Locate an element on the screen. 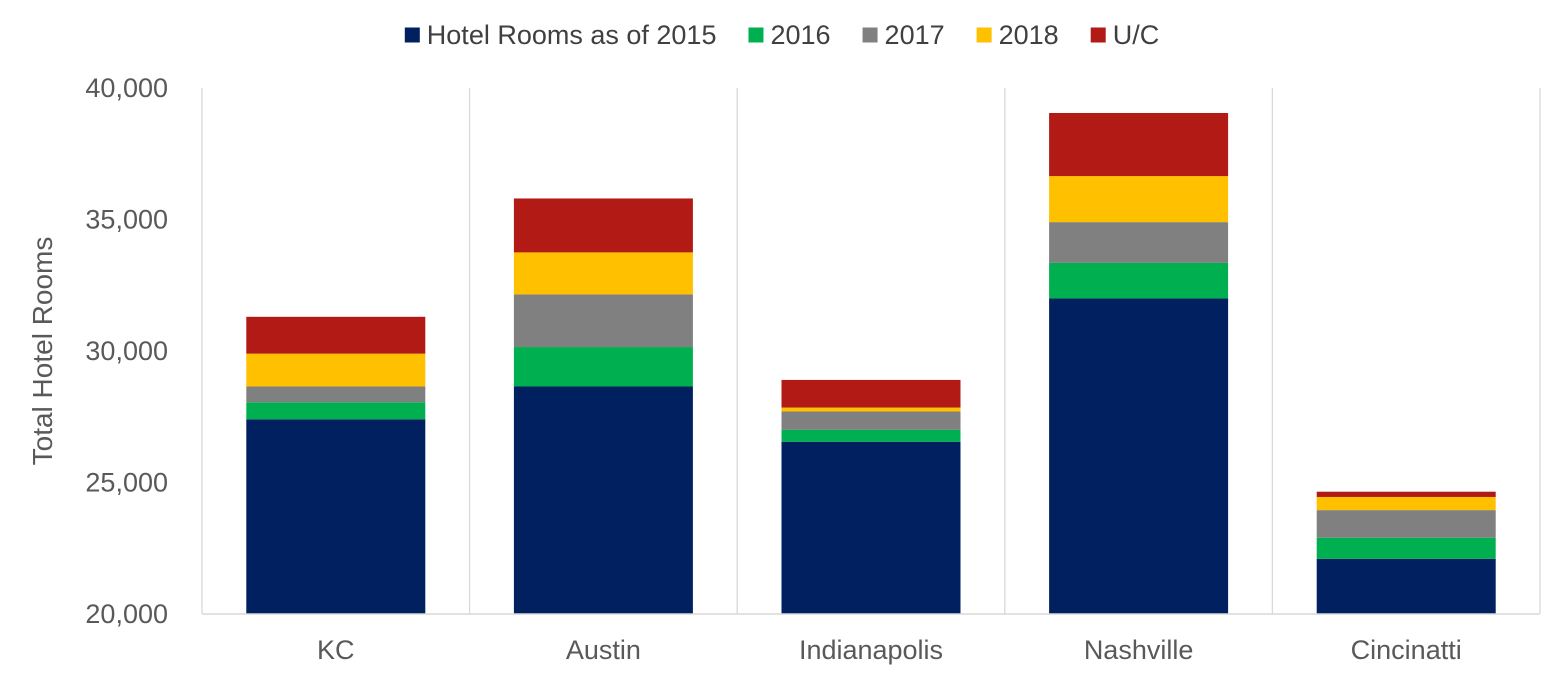  legend-label-2016: 2016 is located at coordinates (800, 35).